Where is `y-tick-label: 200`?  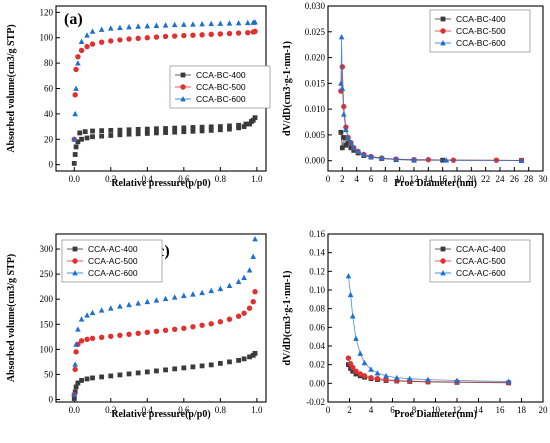
y-tick-label: 200 is located at coordinates (47, 299).